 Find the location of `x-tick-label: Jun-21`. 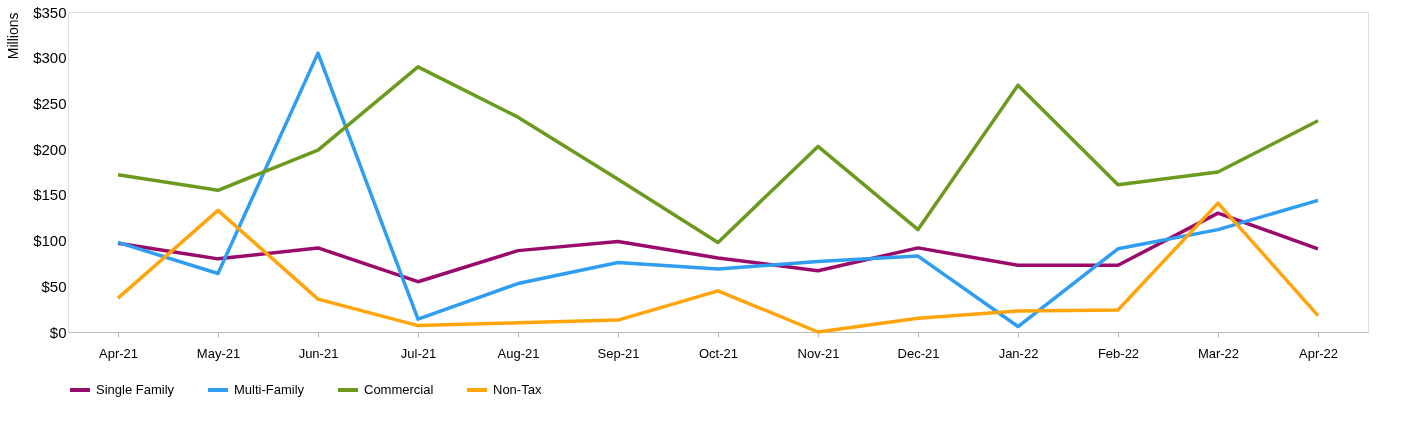

x-tick-label: Jun-21 is located at coordinates (318, 353).